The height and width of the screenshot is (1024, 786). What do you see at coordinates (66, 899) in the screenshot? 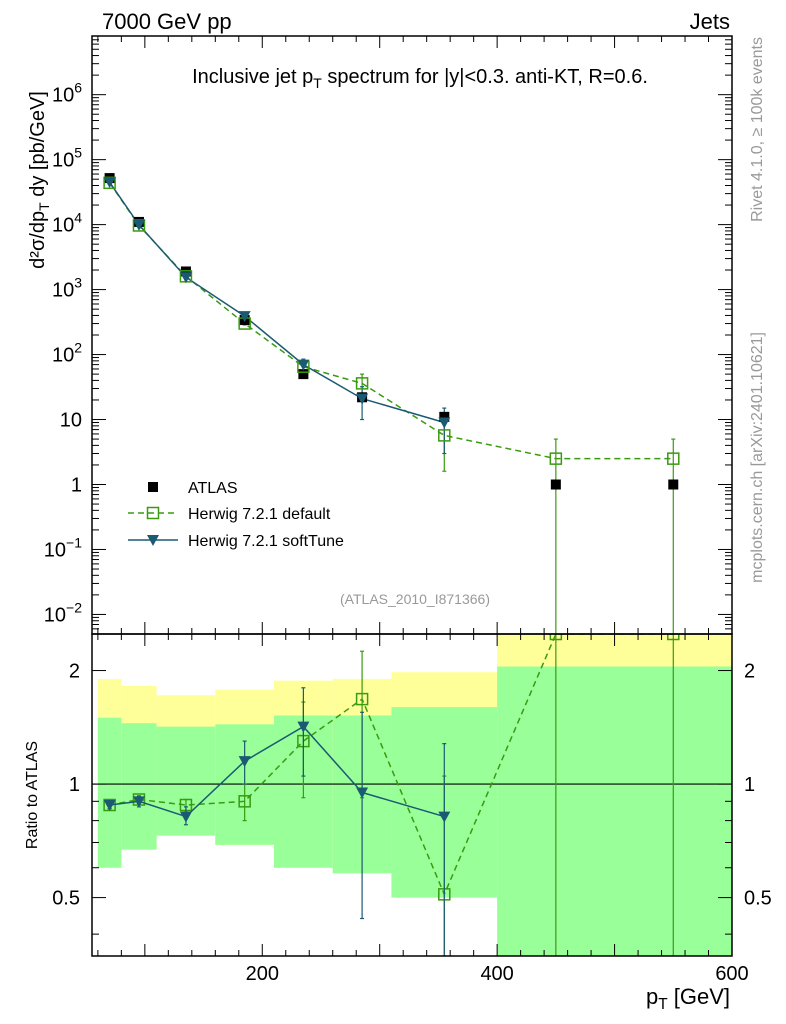
I see `ratio-y-tick-label-left: 0.5` at bounding box center [66, 899].